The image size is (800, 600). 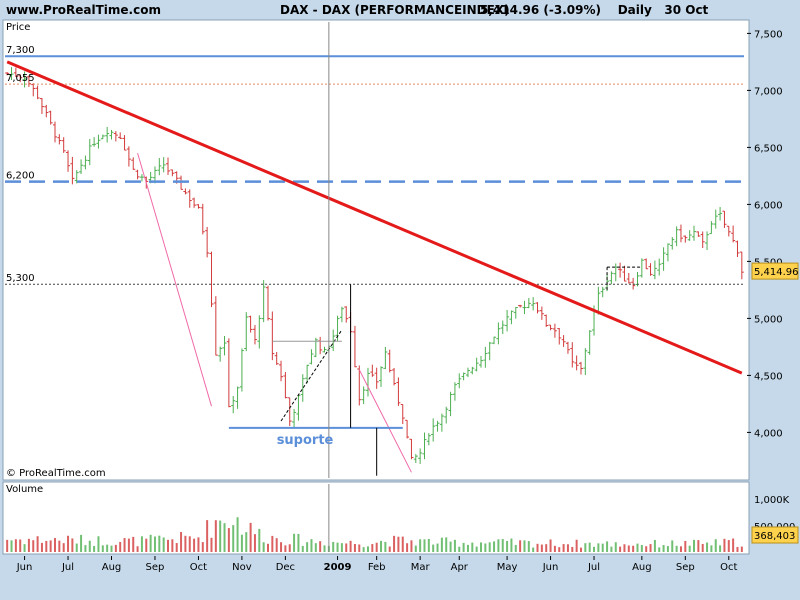 What do you see at coordinates (112, 567) in the screenshot?
I see `x-tick-label-2: Aug` at bounding box center [112, 567].